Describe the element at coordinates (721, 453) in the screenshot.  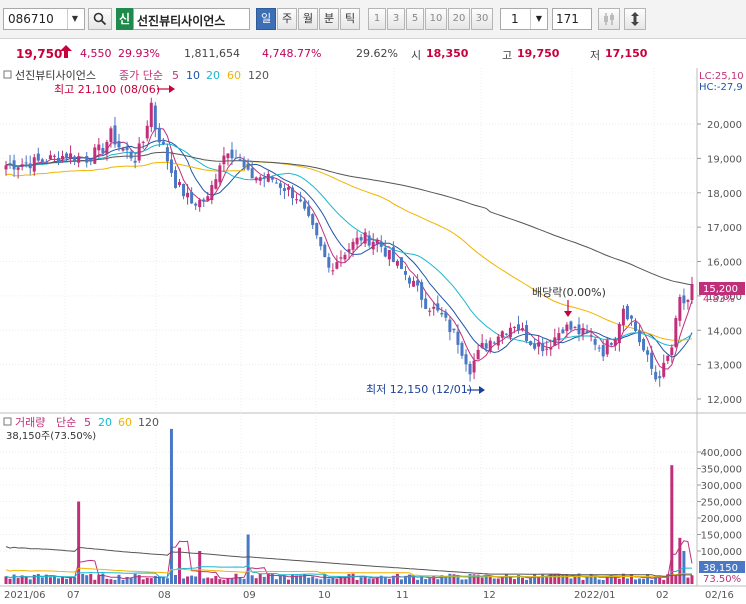
I see `volume-tick-label: 400,000` at that location.